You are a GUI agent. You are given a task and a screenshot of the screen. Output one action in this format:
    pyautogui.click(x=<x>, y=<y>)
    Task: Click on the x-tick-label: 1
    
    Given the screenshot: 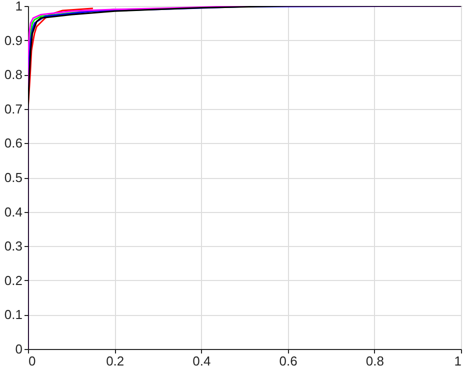 What is the action you would take?
    pyautogui.click(x=458, y=361)
    